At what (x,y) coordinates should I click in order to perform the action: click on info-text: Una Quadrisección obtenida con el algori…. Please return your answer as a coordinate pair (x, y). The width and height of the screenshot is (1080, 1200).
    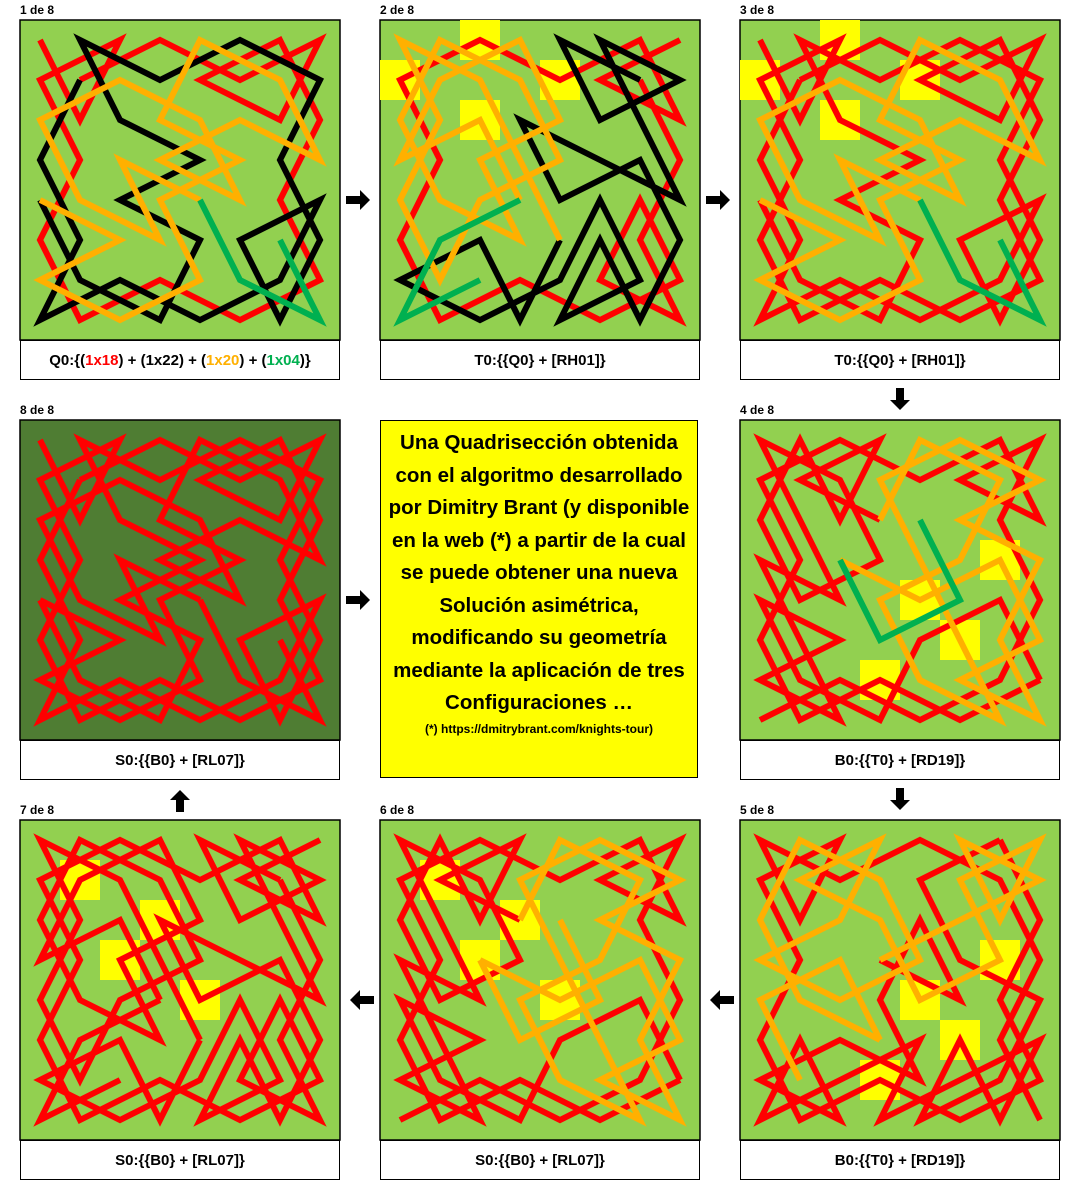
    Looking at the image, I should click on (539, 572).